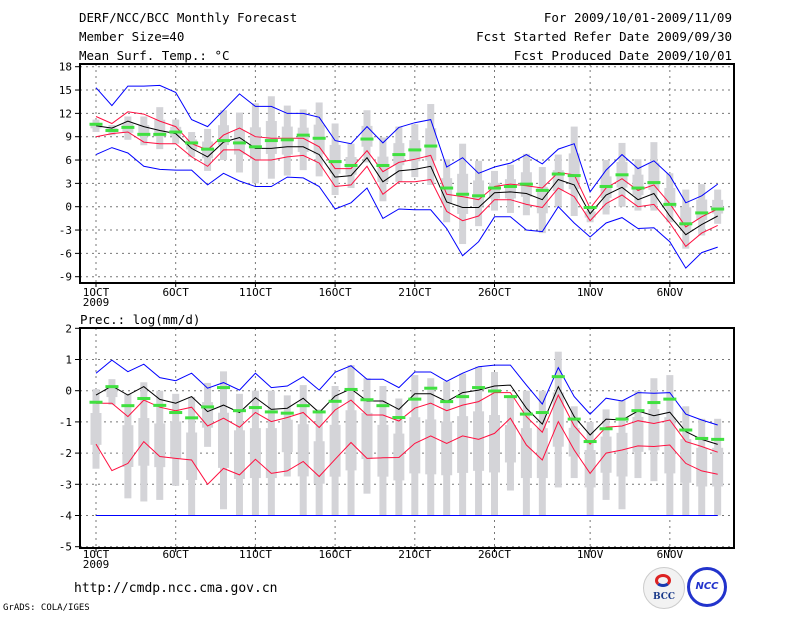 The width and height of the screenshot is (800, 618). I want to click on x-tick-label: 26OCT, so click(494, 292).